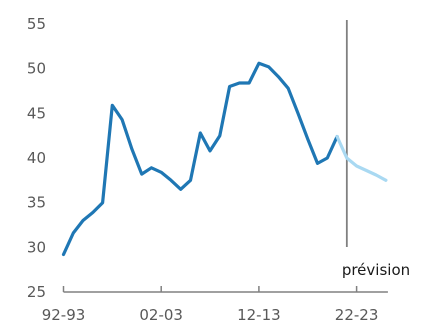 The width and height of the screenshot is (421, 327). I want to click on y-tick-label: 55, so click(36, 24).